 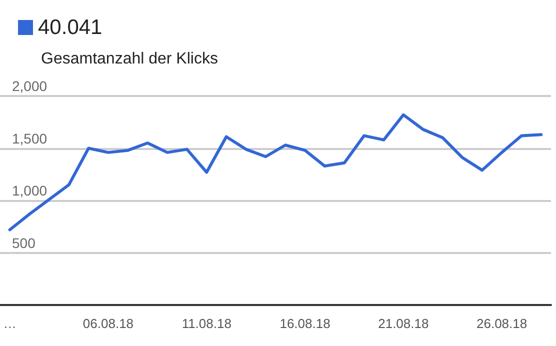 I want to click on x-tick-label: 11.08.18, so click(x=207, y=323).